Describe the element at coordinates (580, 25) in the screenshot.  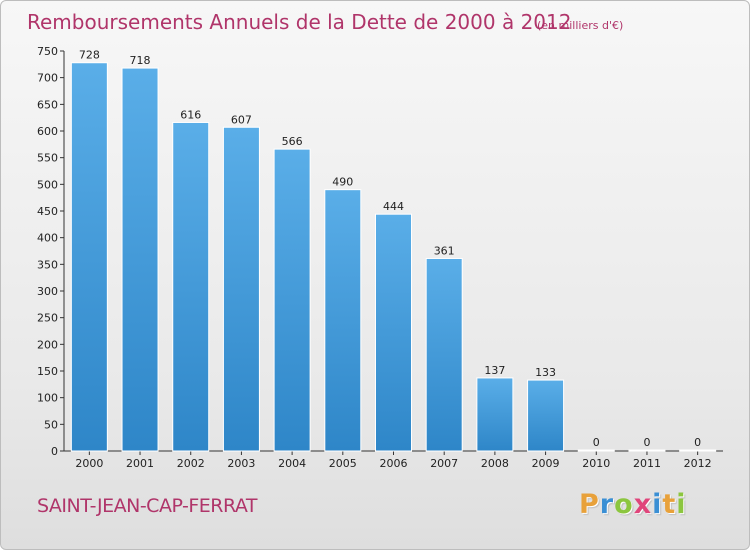
I see `chart-subtitle: (en milliers d'€)` at that location.